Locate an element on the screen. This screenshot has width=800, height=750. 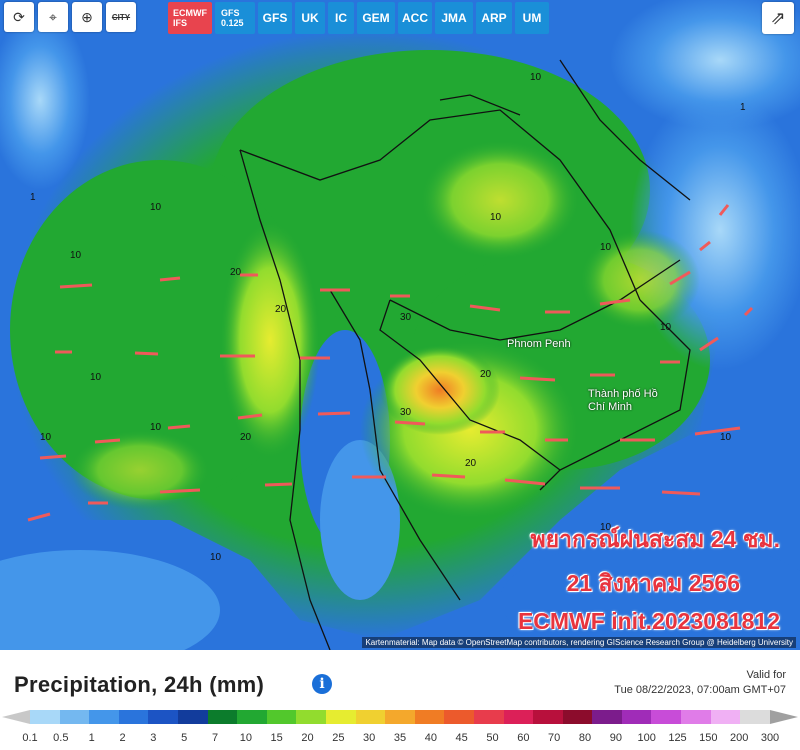
scale-tick-label: 7 is located at coordinates (215, 738).